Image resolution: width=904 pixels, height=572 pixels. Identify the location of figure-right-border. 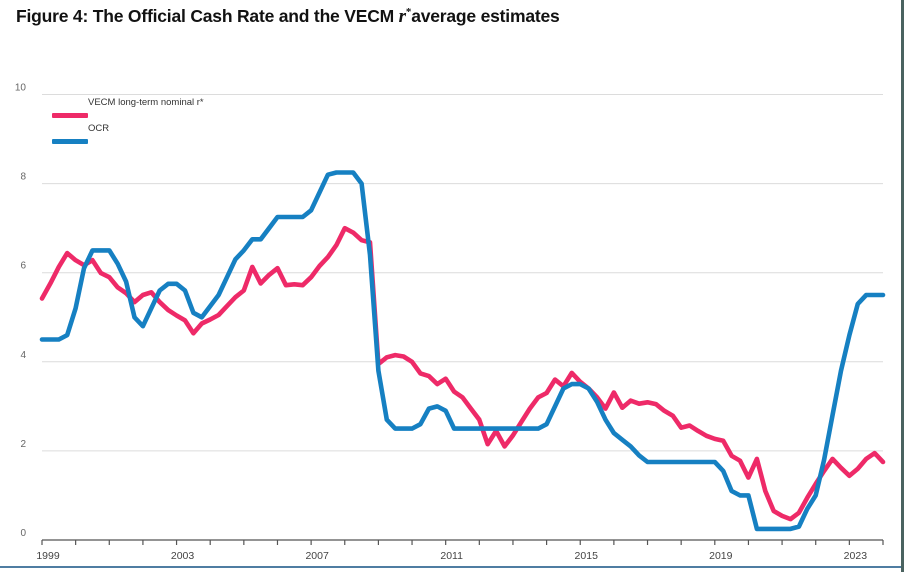
(902, 286).